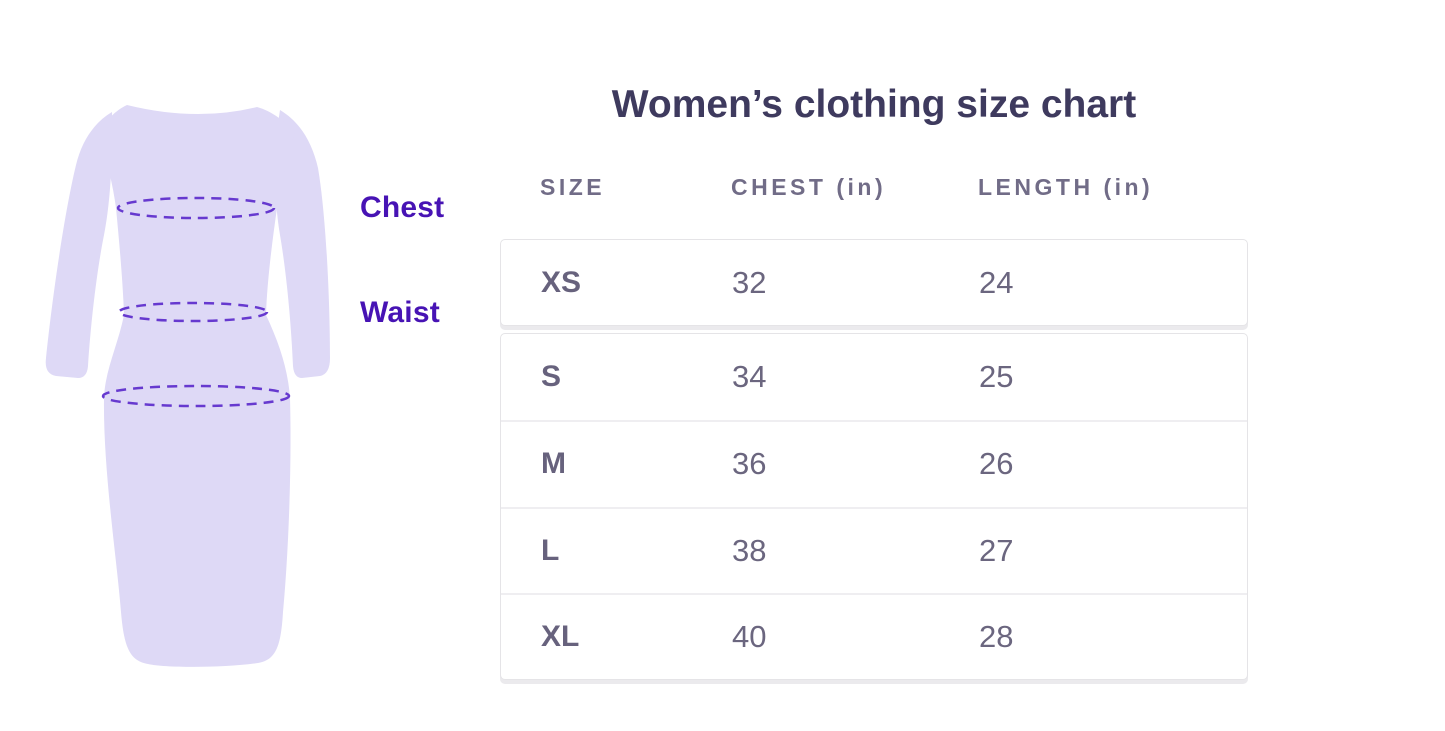 This screenshot has height=731, width=1445. What do you see at coordinates (749, 550) in the screenshot?
I see `chest-cell: 38` at bounding box center [749, 550].